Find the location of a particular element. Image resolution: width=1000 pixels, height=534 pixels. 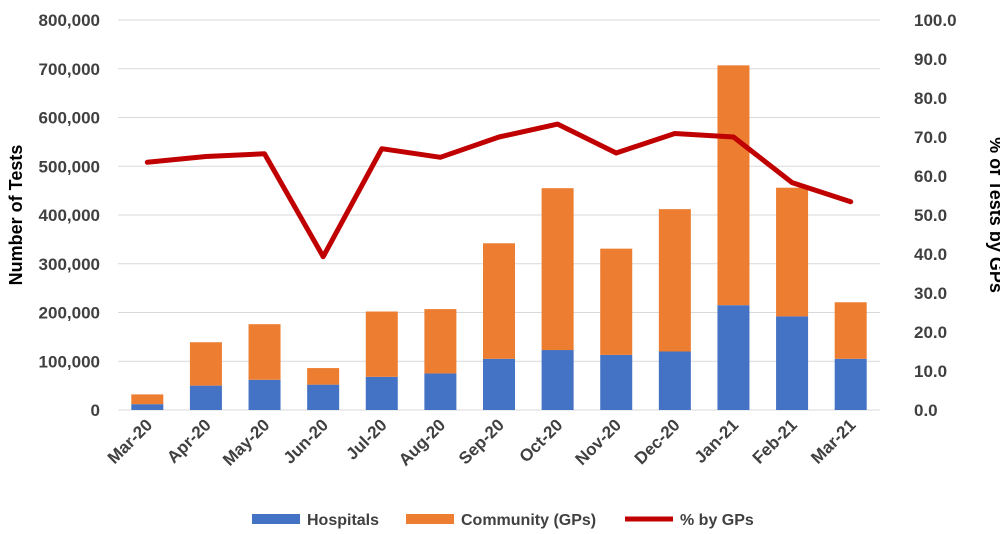

x-tick-label: Jan-21 is located at coordinates (717, 441).